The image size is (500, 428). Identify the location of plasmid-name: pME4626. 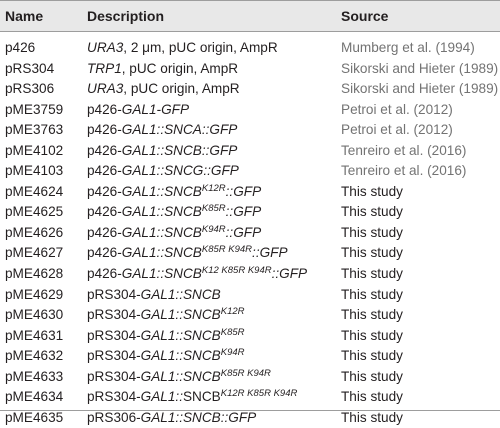
(34, 232).